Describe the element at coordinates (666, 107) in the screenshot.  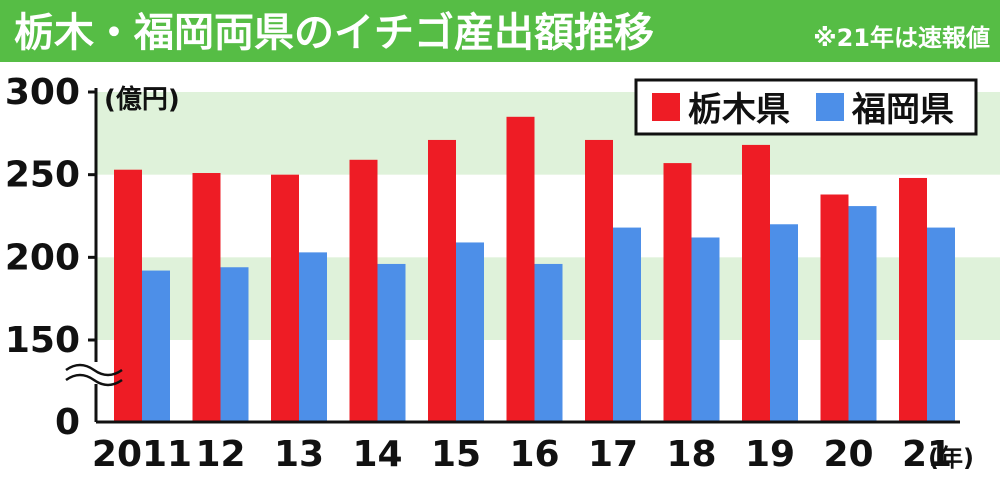
I see `legend-swatch-tochigi` at that location.